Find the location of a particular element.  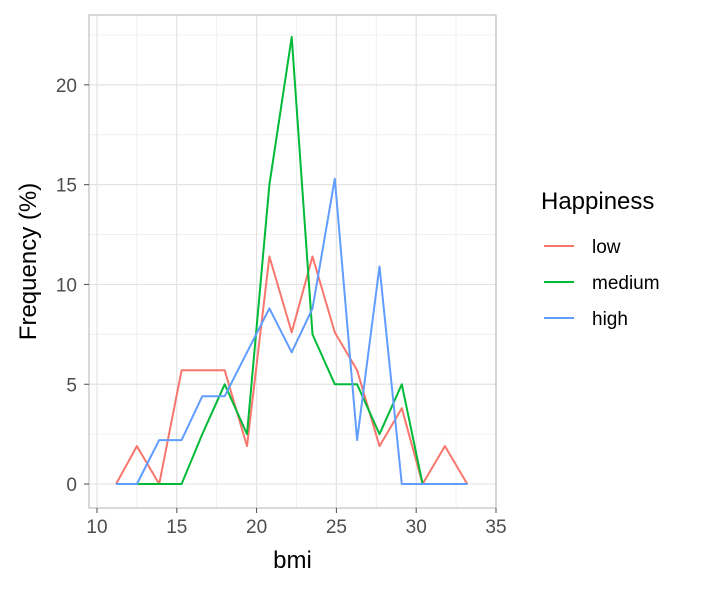

x-axis-title: bmi is located at coordinates (292, 560).